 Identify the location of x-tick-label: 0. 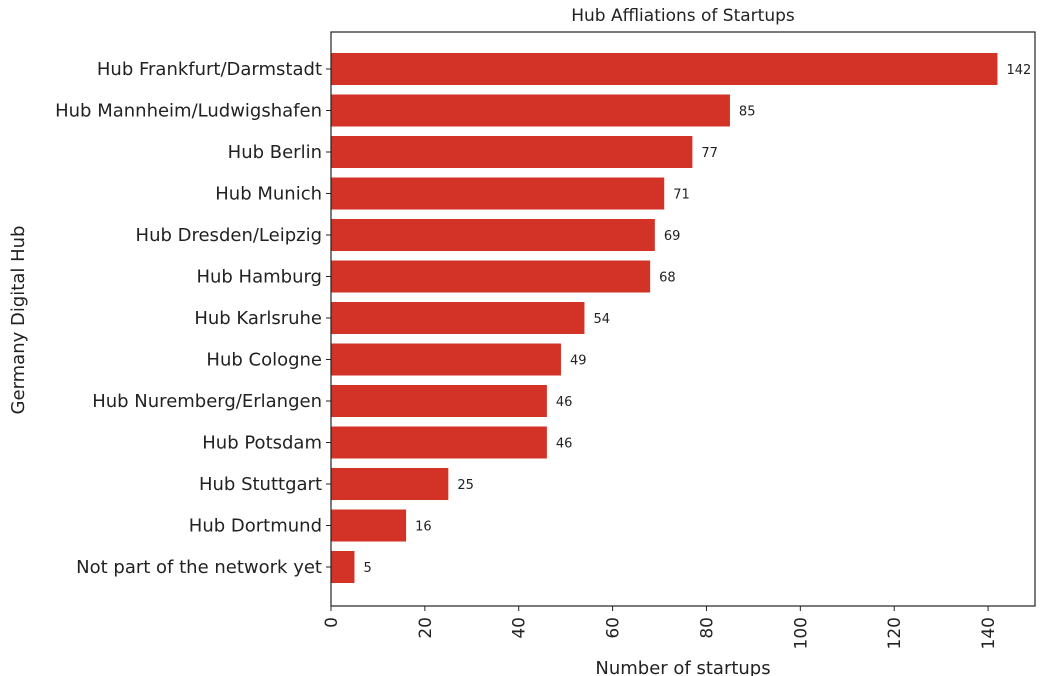
(332, 622).